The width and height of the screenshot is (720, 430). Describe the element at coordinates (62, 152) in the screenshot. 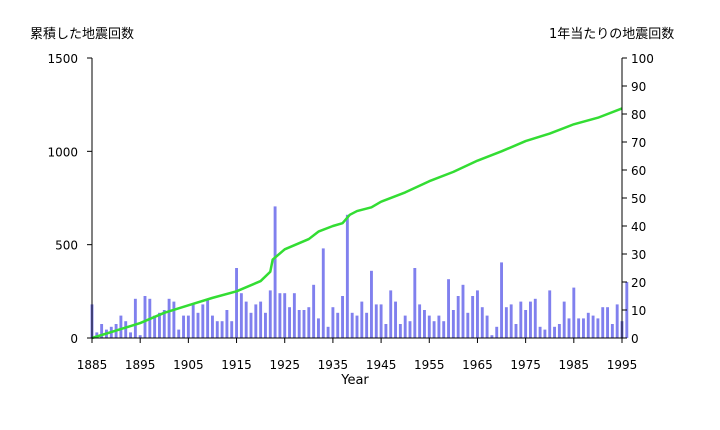

I see `y-left-tick-label: 1000` at that location.